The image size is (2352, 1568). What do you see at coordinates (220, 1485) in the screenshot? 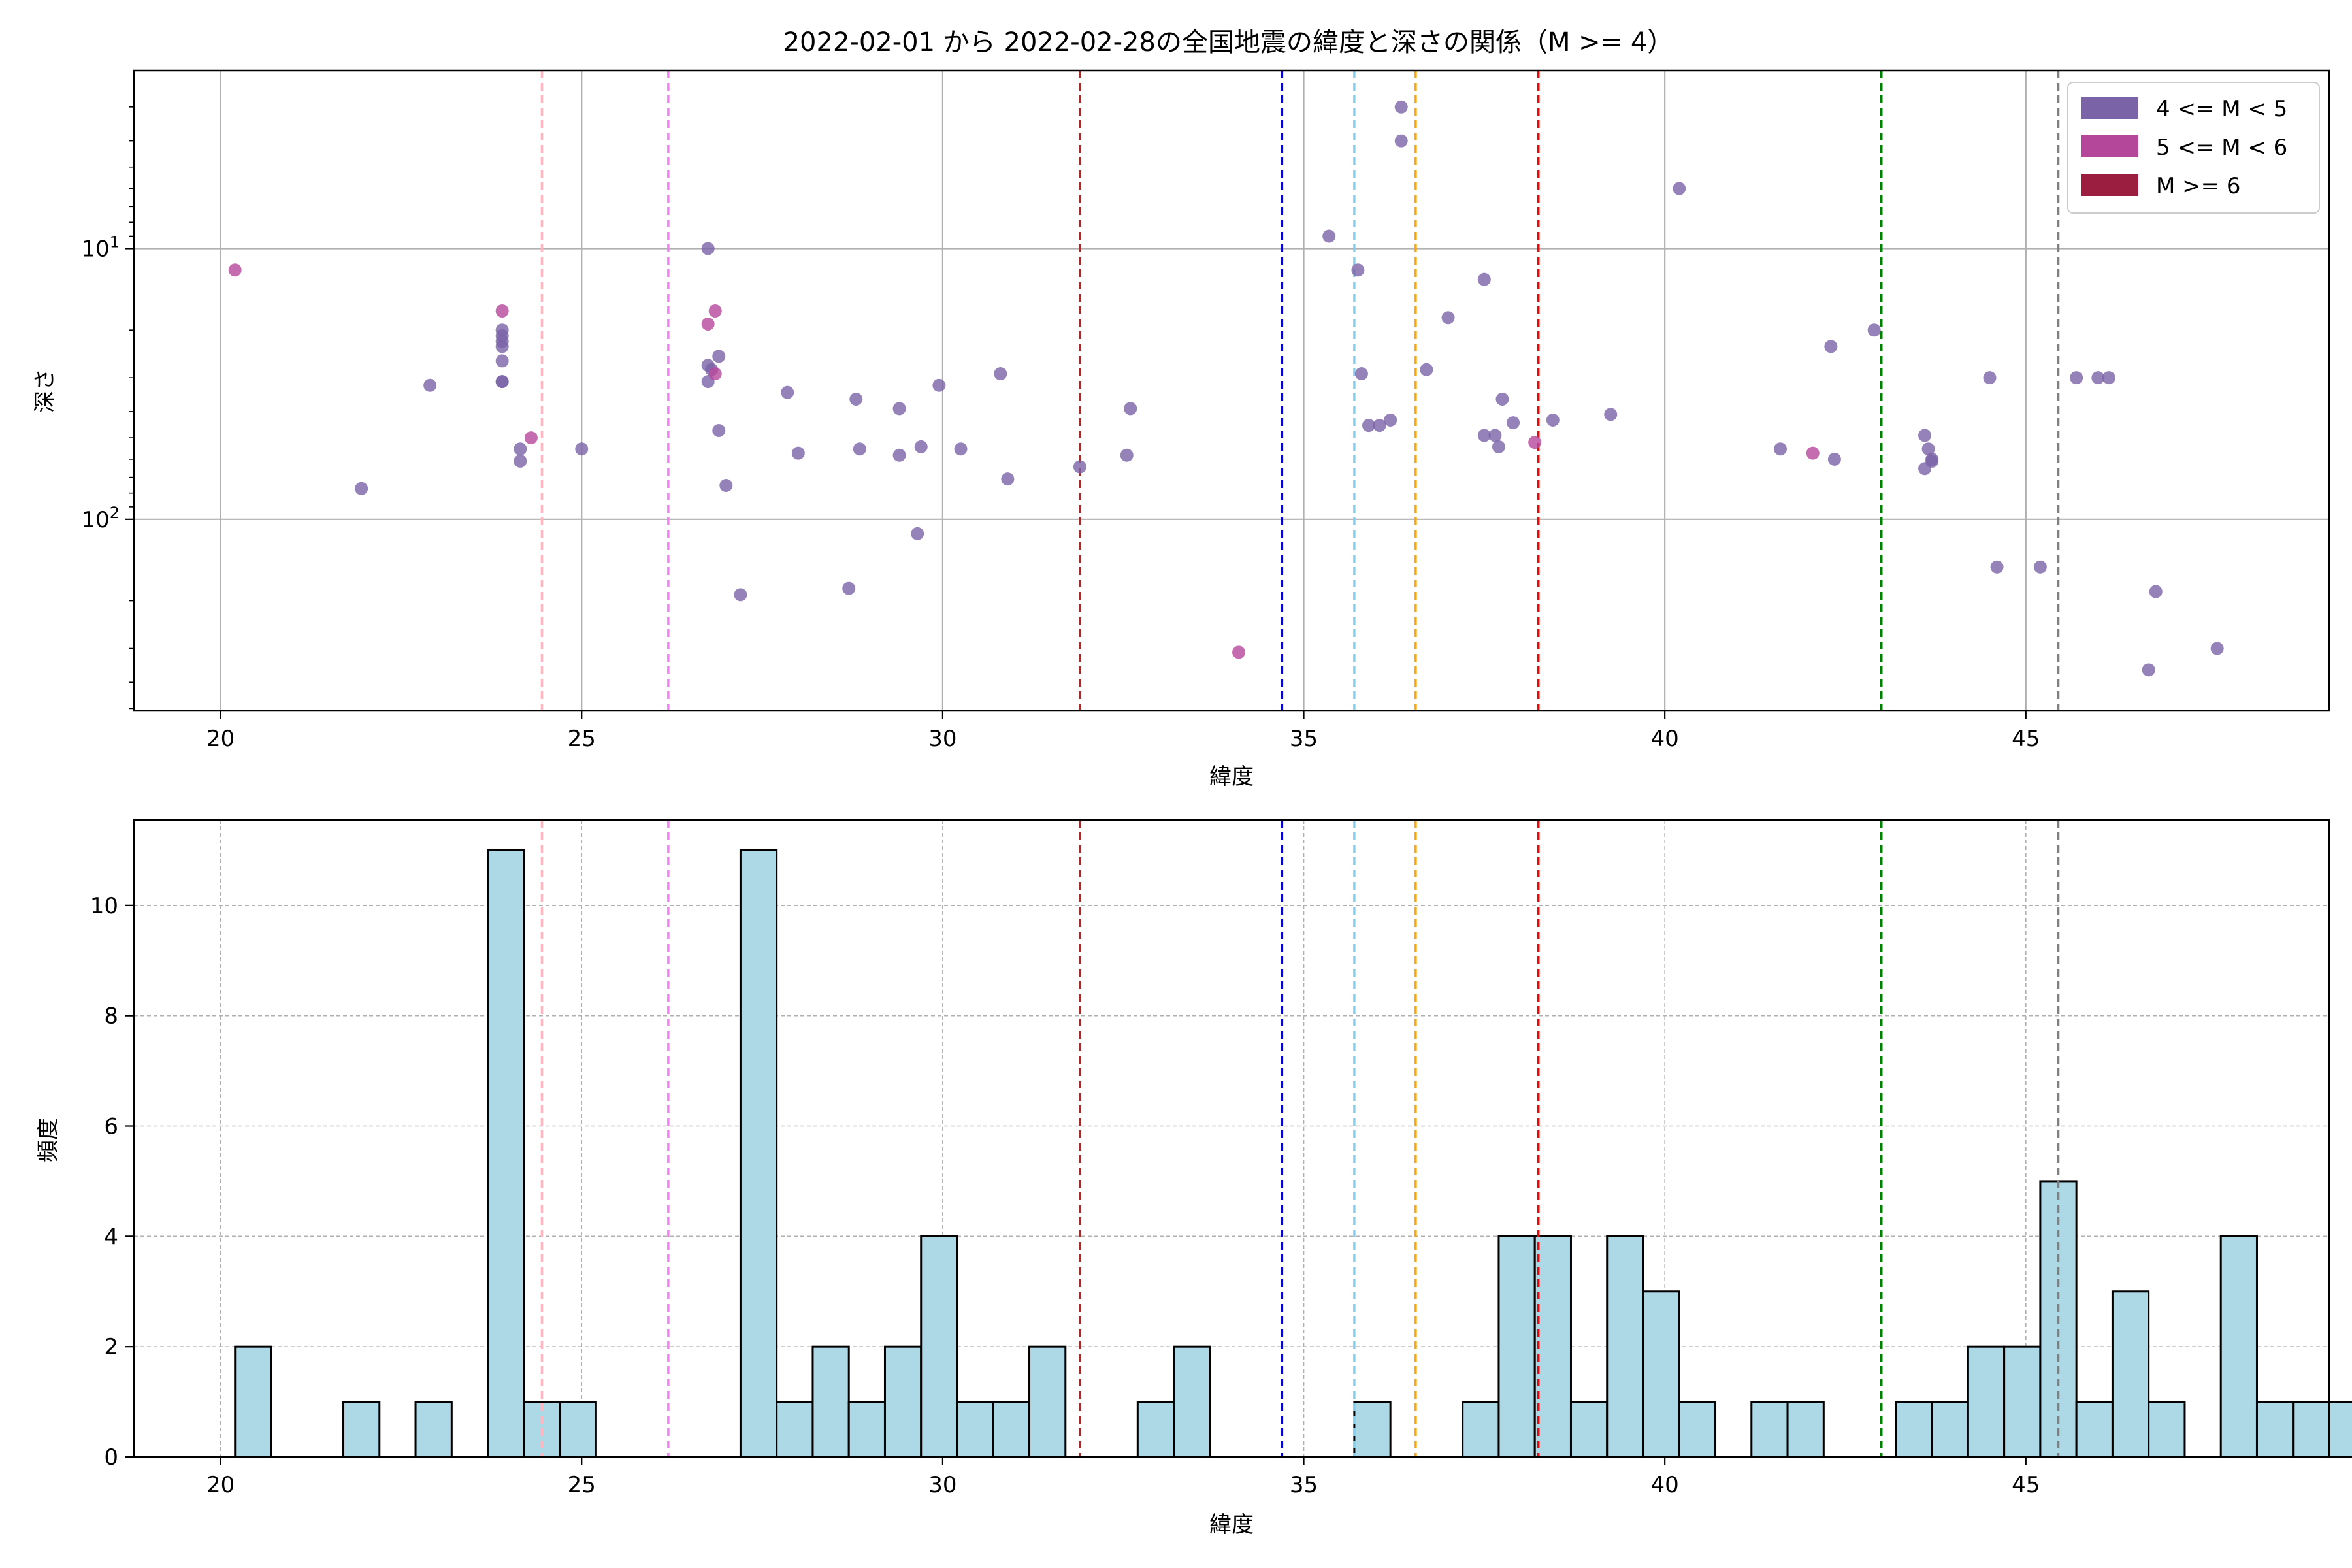
I see `histogram-x-tick-label: 20` at bounding box center [220, 1485].